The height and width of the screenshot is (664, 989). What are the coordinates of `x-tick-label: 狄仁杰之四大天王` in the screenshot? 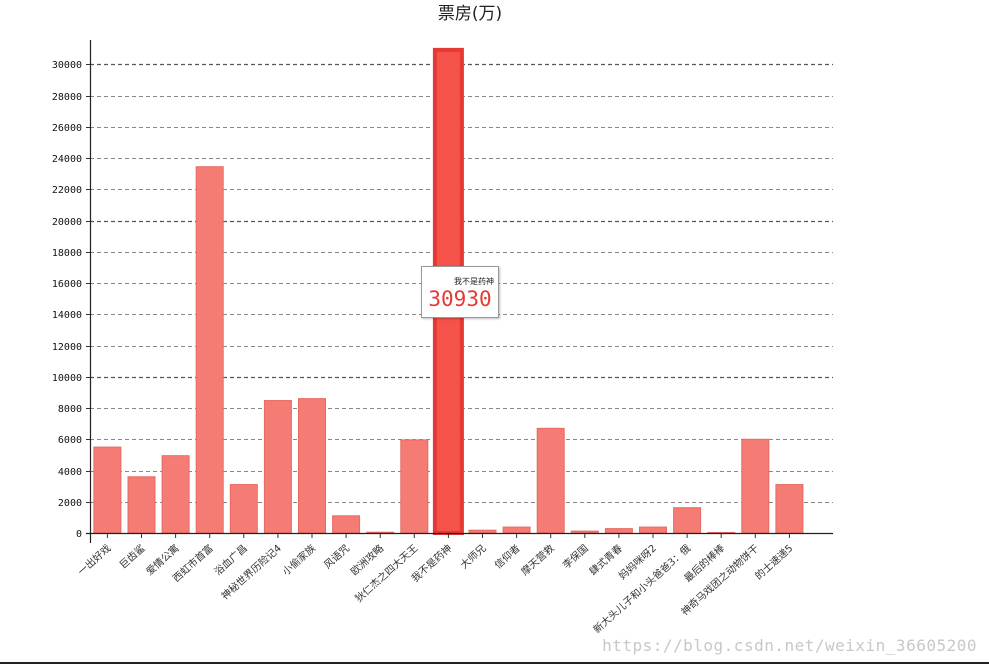 It's located at (386, 573).